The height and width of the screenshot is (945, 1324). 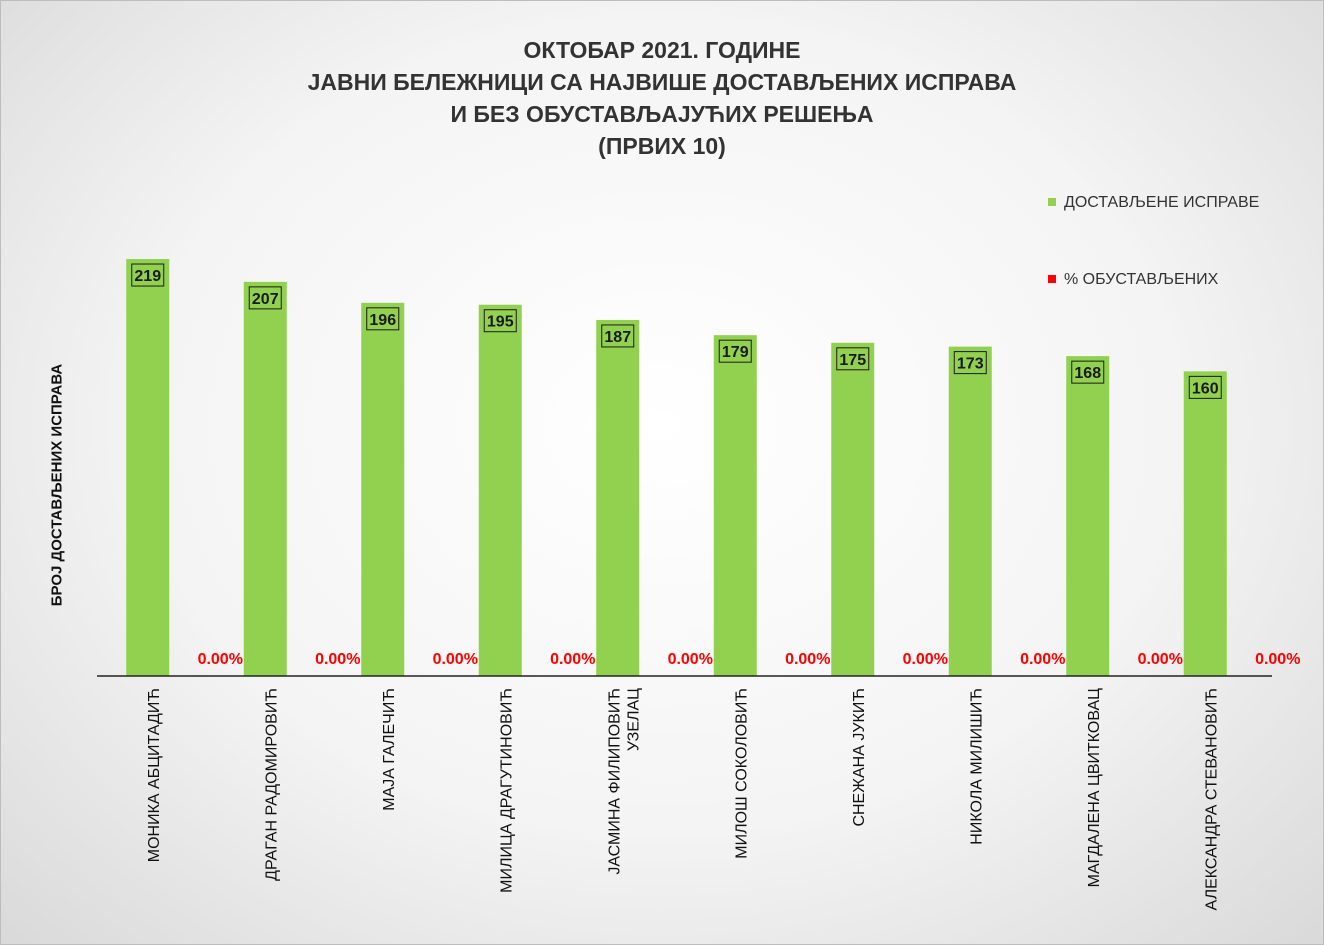 I want to click on x-tick-label: МАЈА ГАЛЕЧИЋ, so click(x=389, y=749).